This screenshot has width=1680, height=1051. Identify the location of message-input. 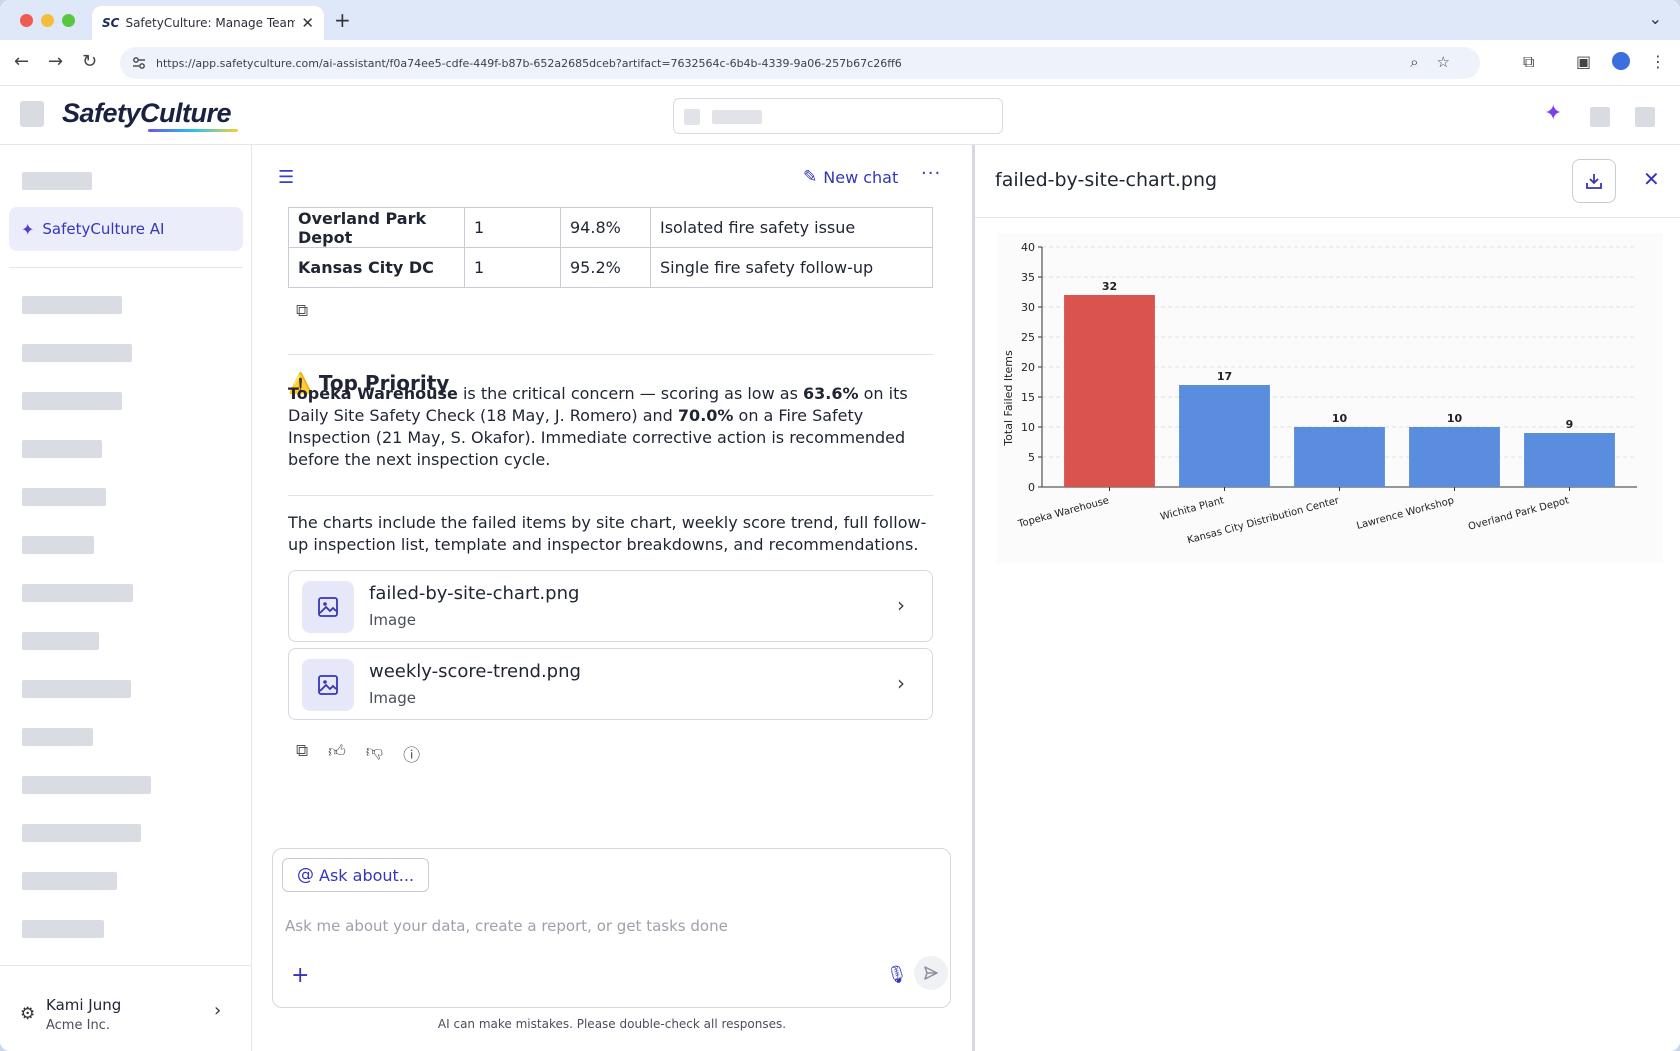
(605, 926).